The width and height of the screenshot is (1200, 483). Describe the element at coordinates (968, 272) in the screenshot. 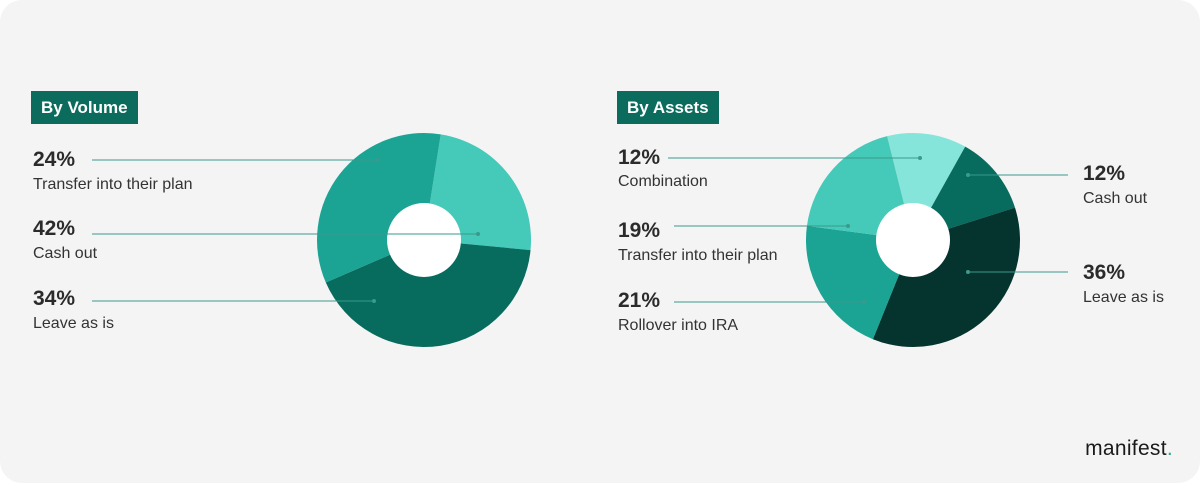

I see `donut2-leader-dot-leave` at that location.